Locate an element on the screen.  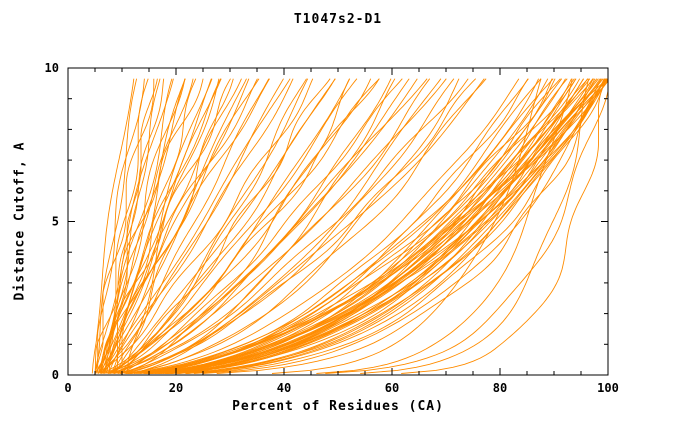
y-tick-label: 10 is located at coordinates (52, 68).